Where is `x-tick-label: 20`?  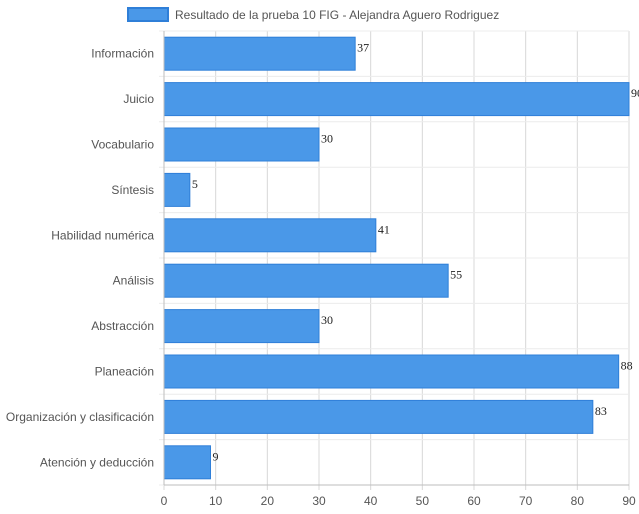
x-tick-label: 20 is located at coordinates (268, 501).